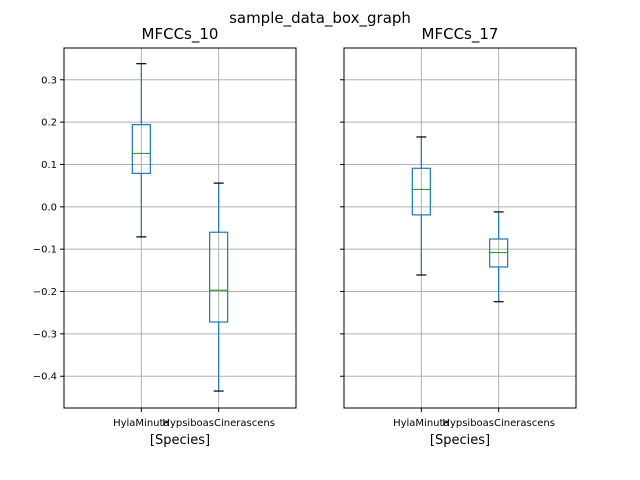  Describe the element at coordinates (45, 250) in the screenshot. I see `y-tick-label: −0.1` at that location.